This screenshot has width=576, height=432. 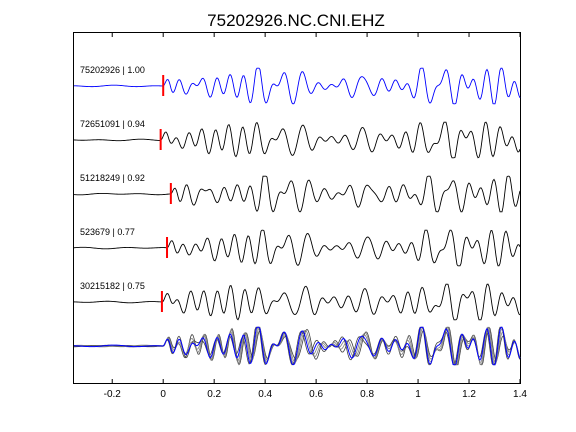 What do you see at coordinates (418, 394) in the screenshot?
I see `x-tick-label: 1` at bounding box center [418, 394].